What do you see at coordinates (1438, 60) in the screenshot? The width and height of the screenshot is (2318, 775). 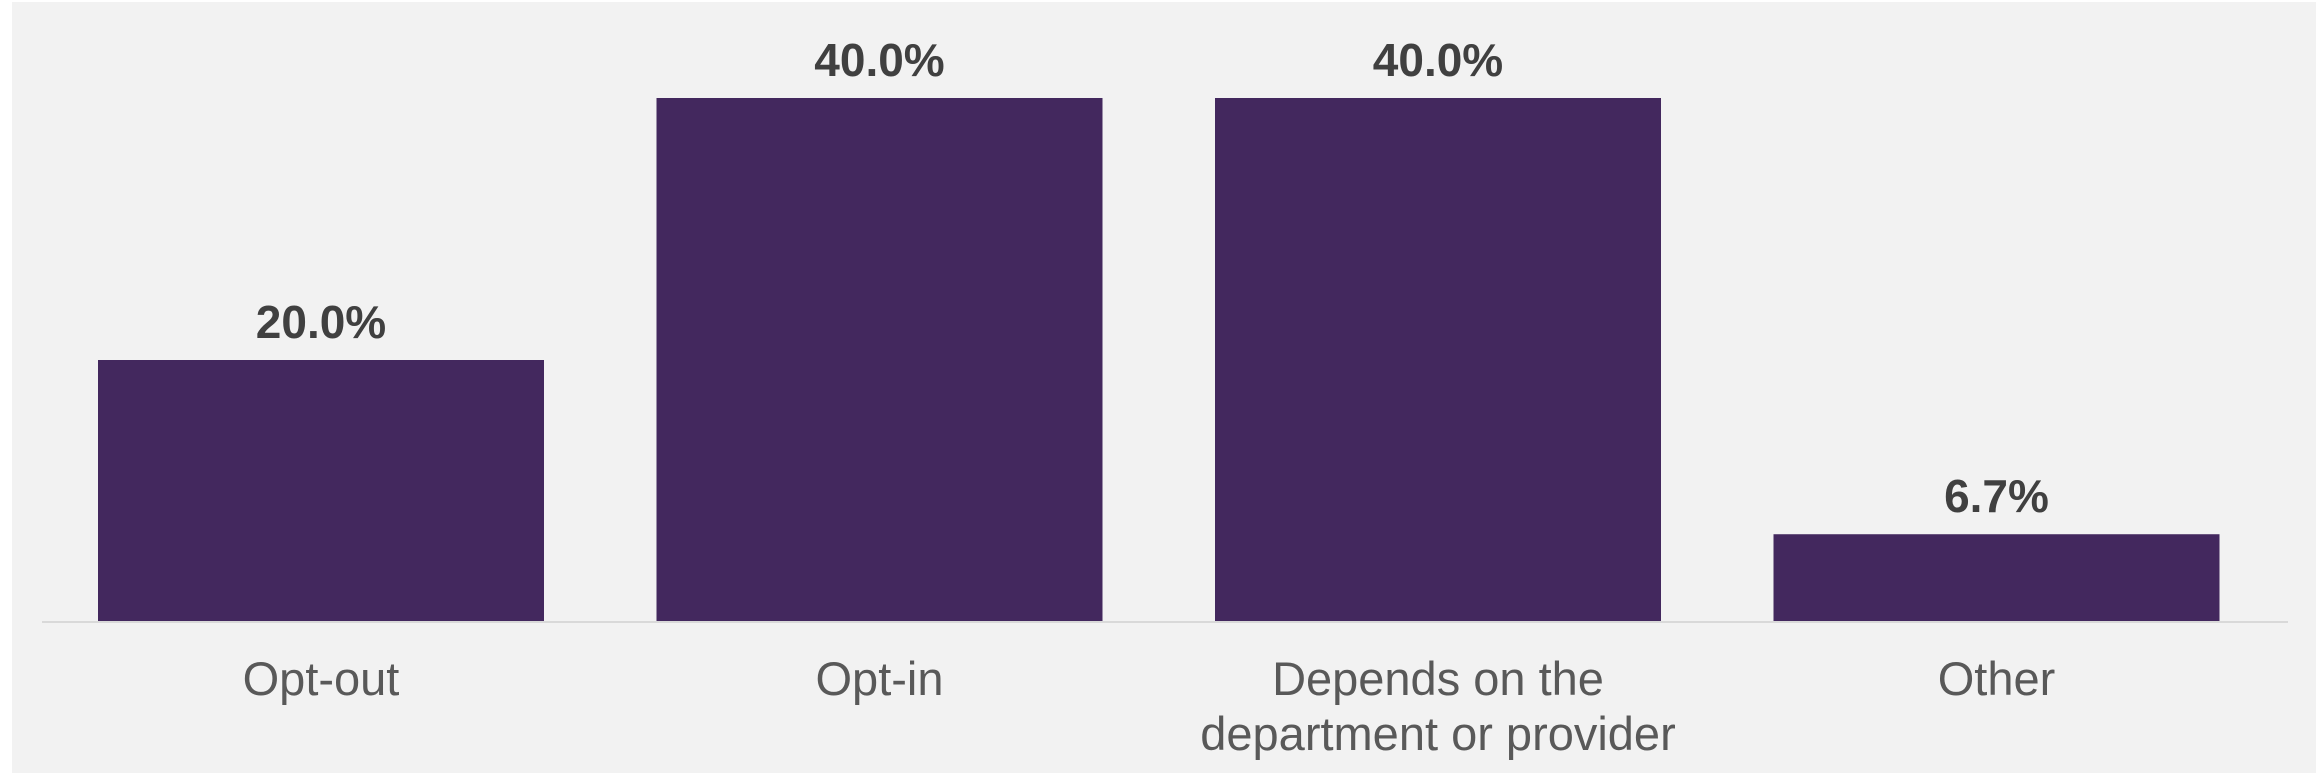 I see `value-label-3: 40.0%` at bounding box center [1438, 60].